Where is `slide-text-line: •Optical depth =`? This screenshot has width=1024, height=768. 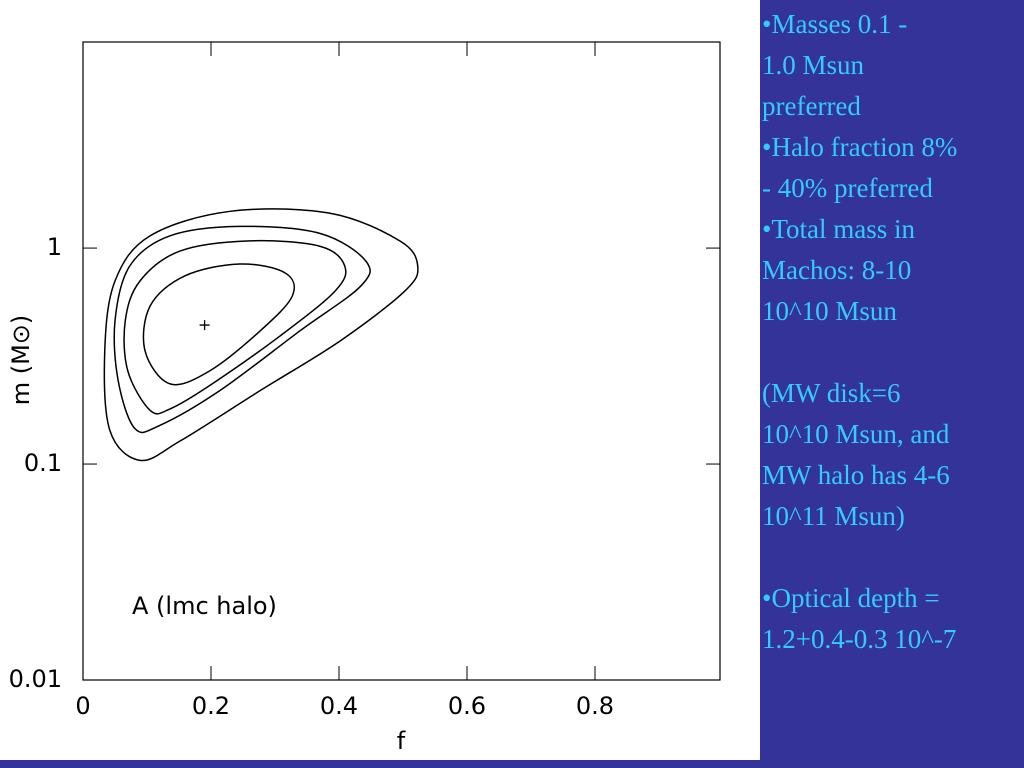 slide-text-line: •Optical depth = is located at coordinates (851, 598).